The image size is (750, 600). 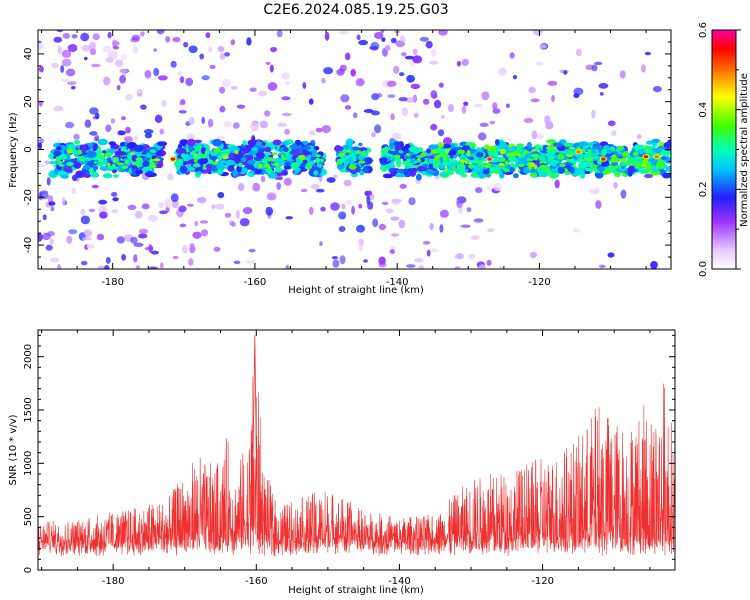 What do you see at coordinates (724, 149) in the screenshot?
I see `colorbar-gradient` at bounding box center [724, 149].